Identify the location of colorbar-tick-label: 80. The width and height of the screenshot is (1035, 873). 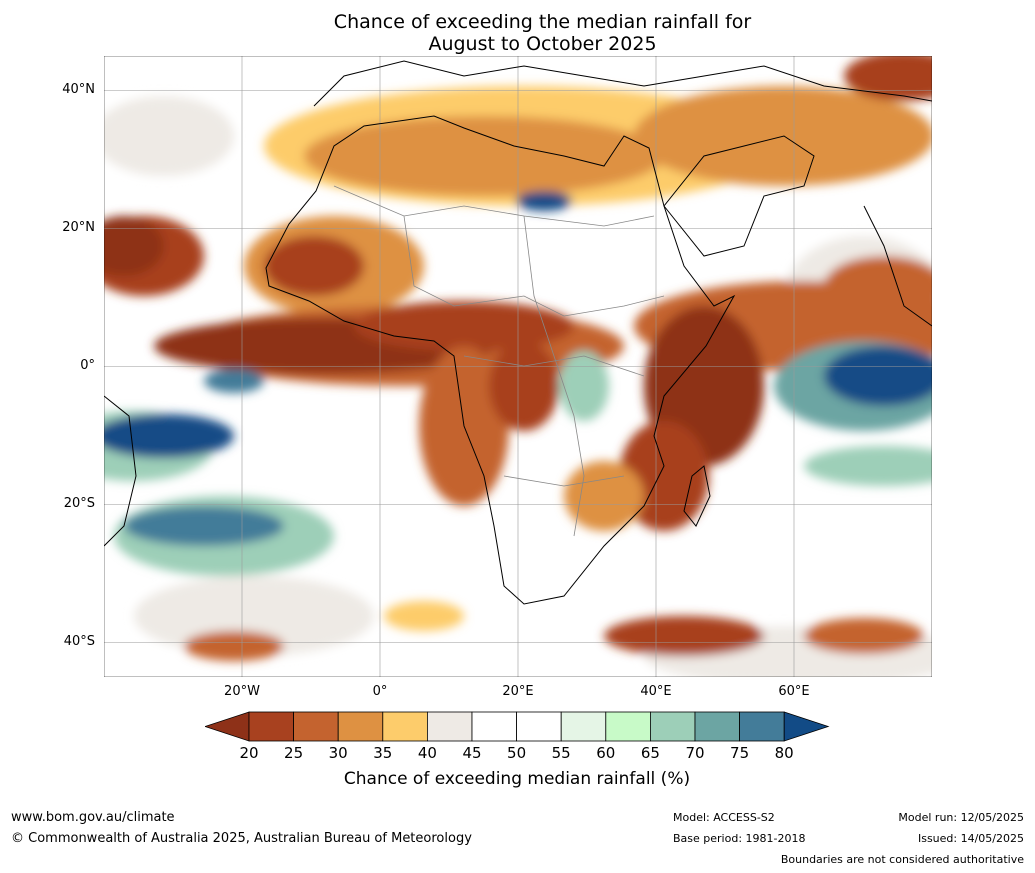
(784, 753).